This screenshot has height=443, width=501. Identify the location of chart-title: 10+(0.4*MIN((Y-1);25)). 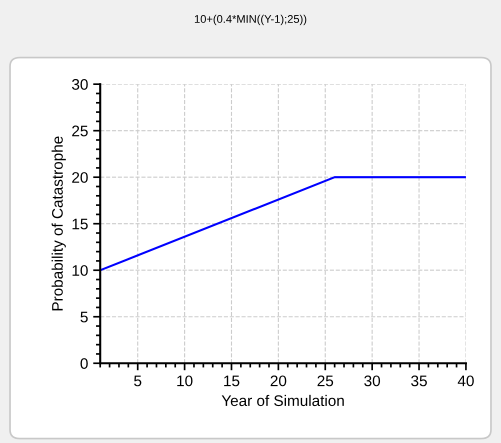
(250, 20).